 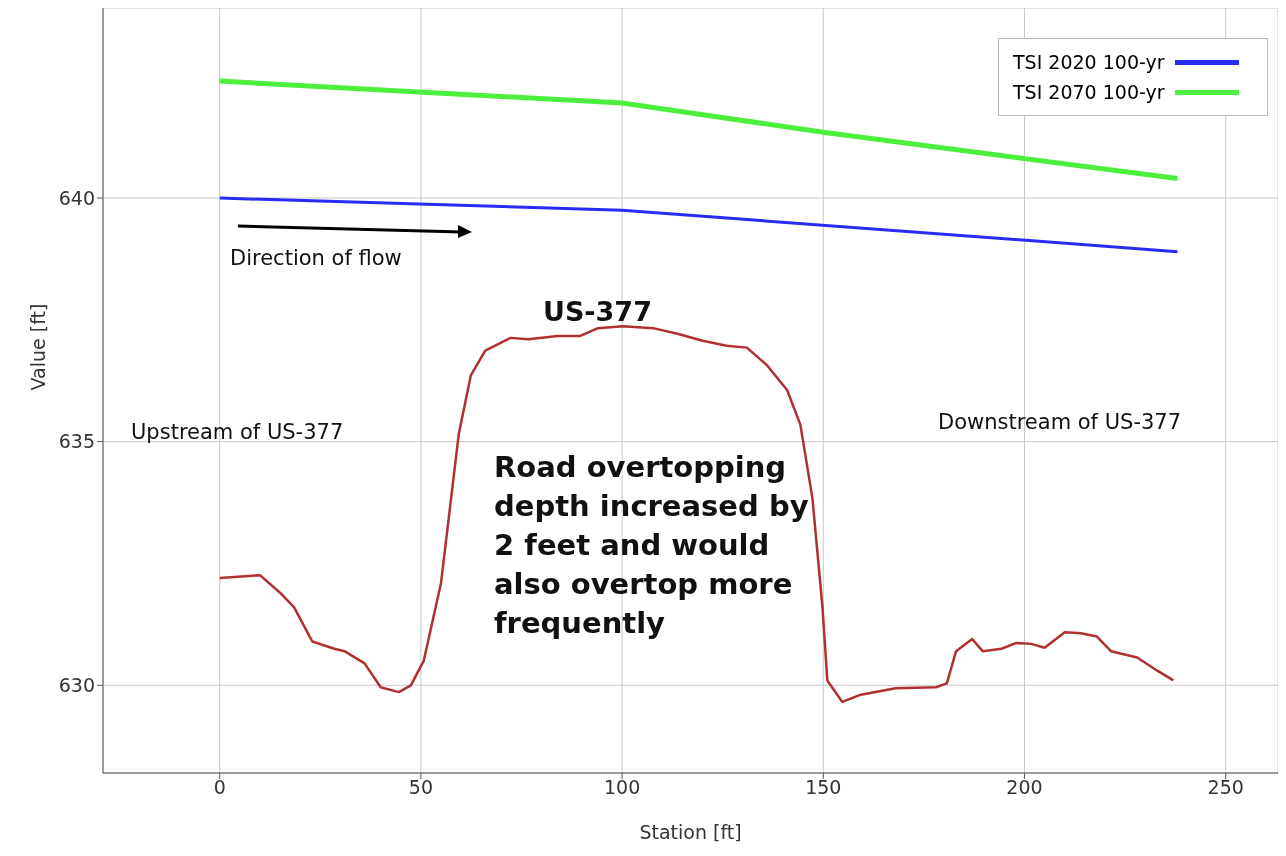 I want to click on x-tick-label: 200, so click(x=1024, y=787).